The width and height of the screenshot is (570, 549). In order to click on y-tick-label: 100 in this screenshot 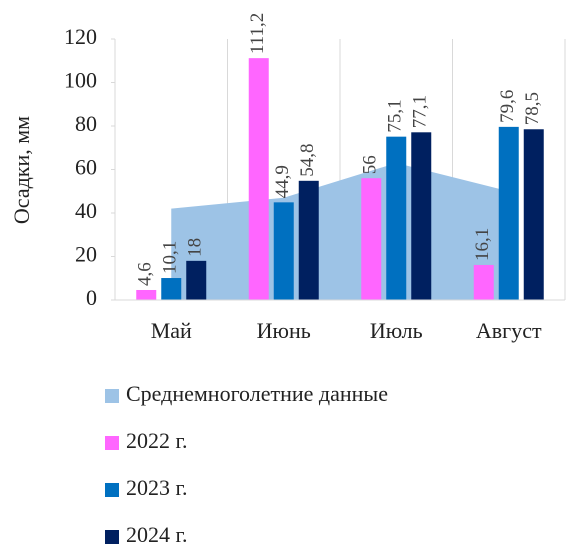, I will do `click(80, 80)`.